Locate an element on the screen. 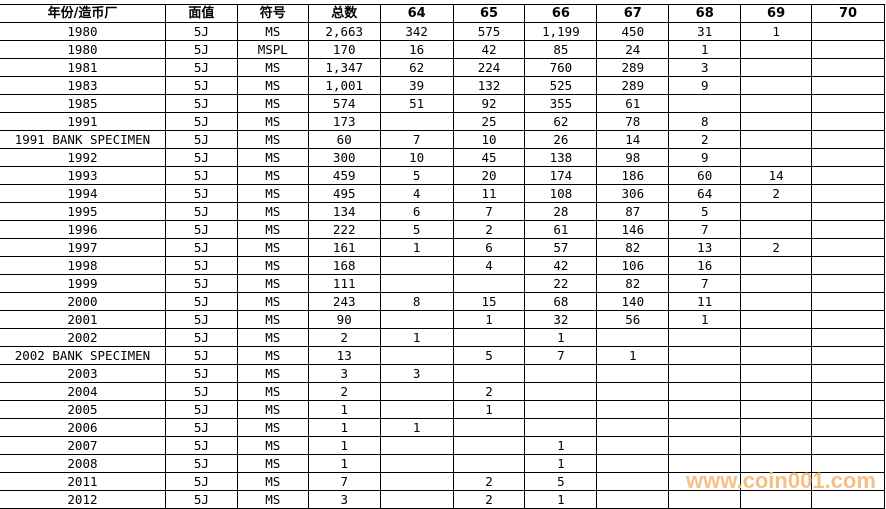 Image resolution: width=886 pixels, height=509 pixels. table-cell: 1985 is located at coordinates (83, 103).